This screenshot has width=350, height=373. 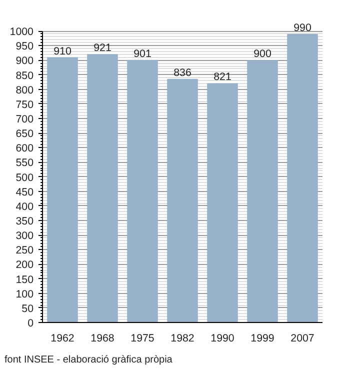 What do you see at coordinates (303, 28) in the screenshot?
I see `data-label: 990` at bounding box center [303, 28].